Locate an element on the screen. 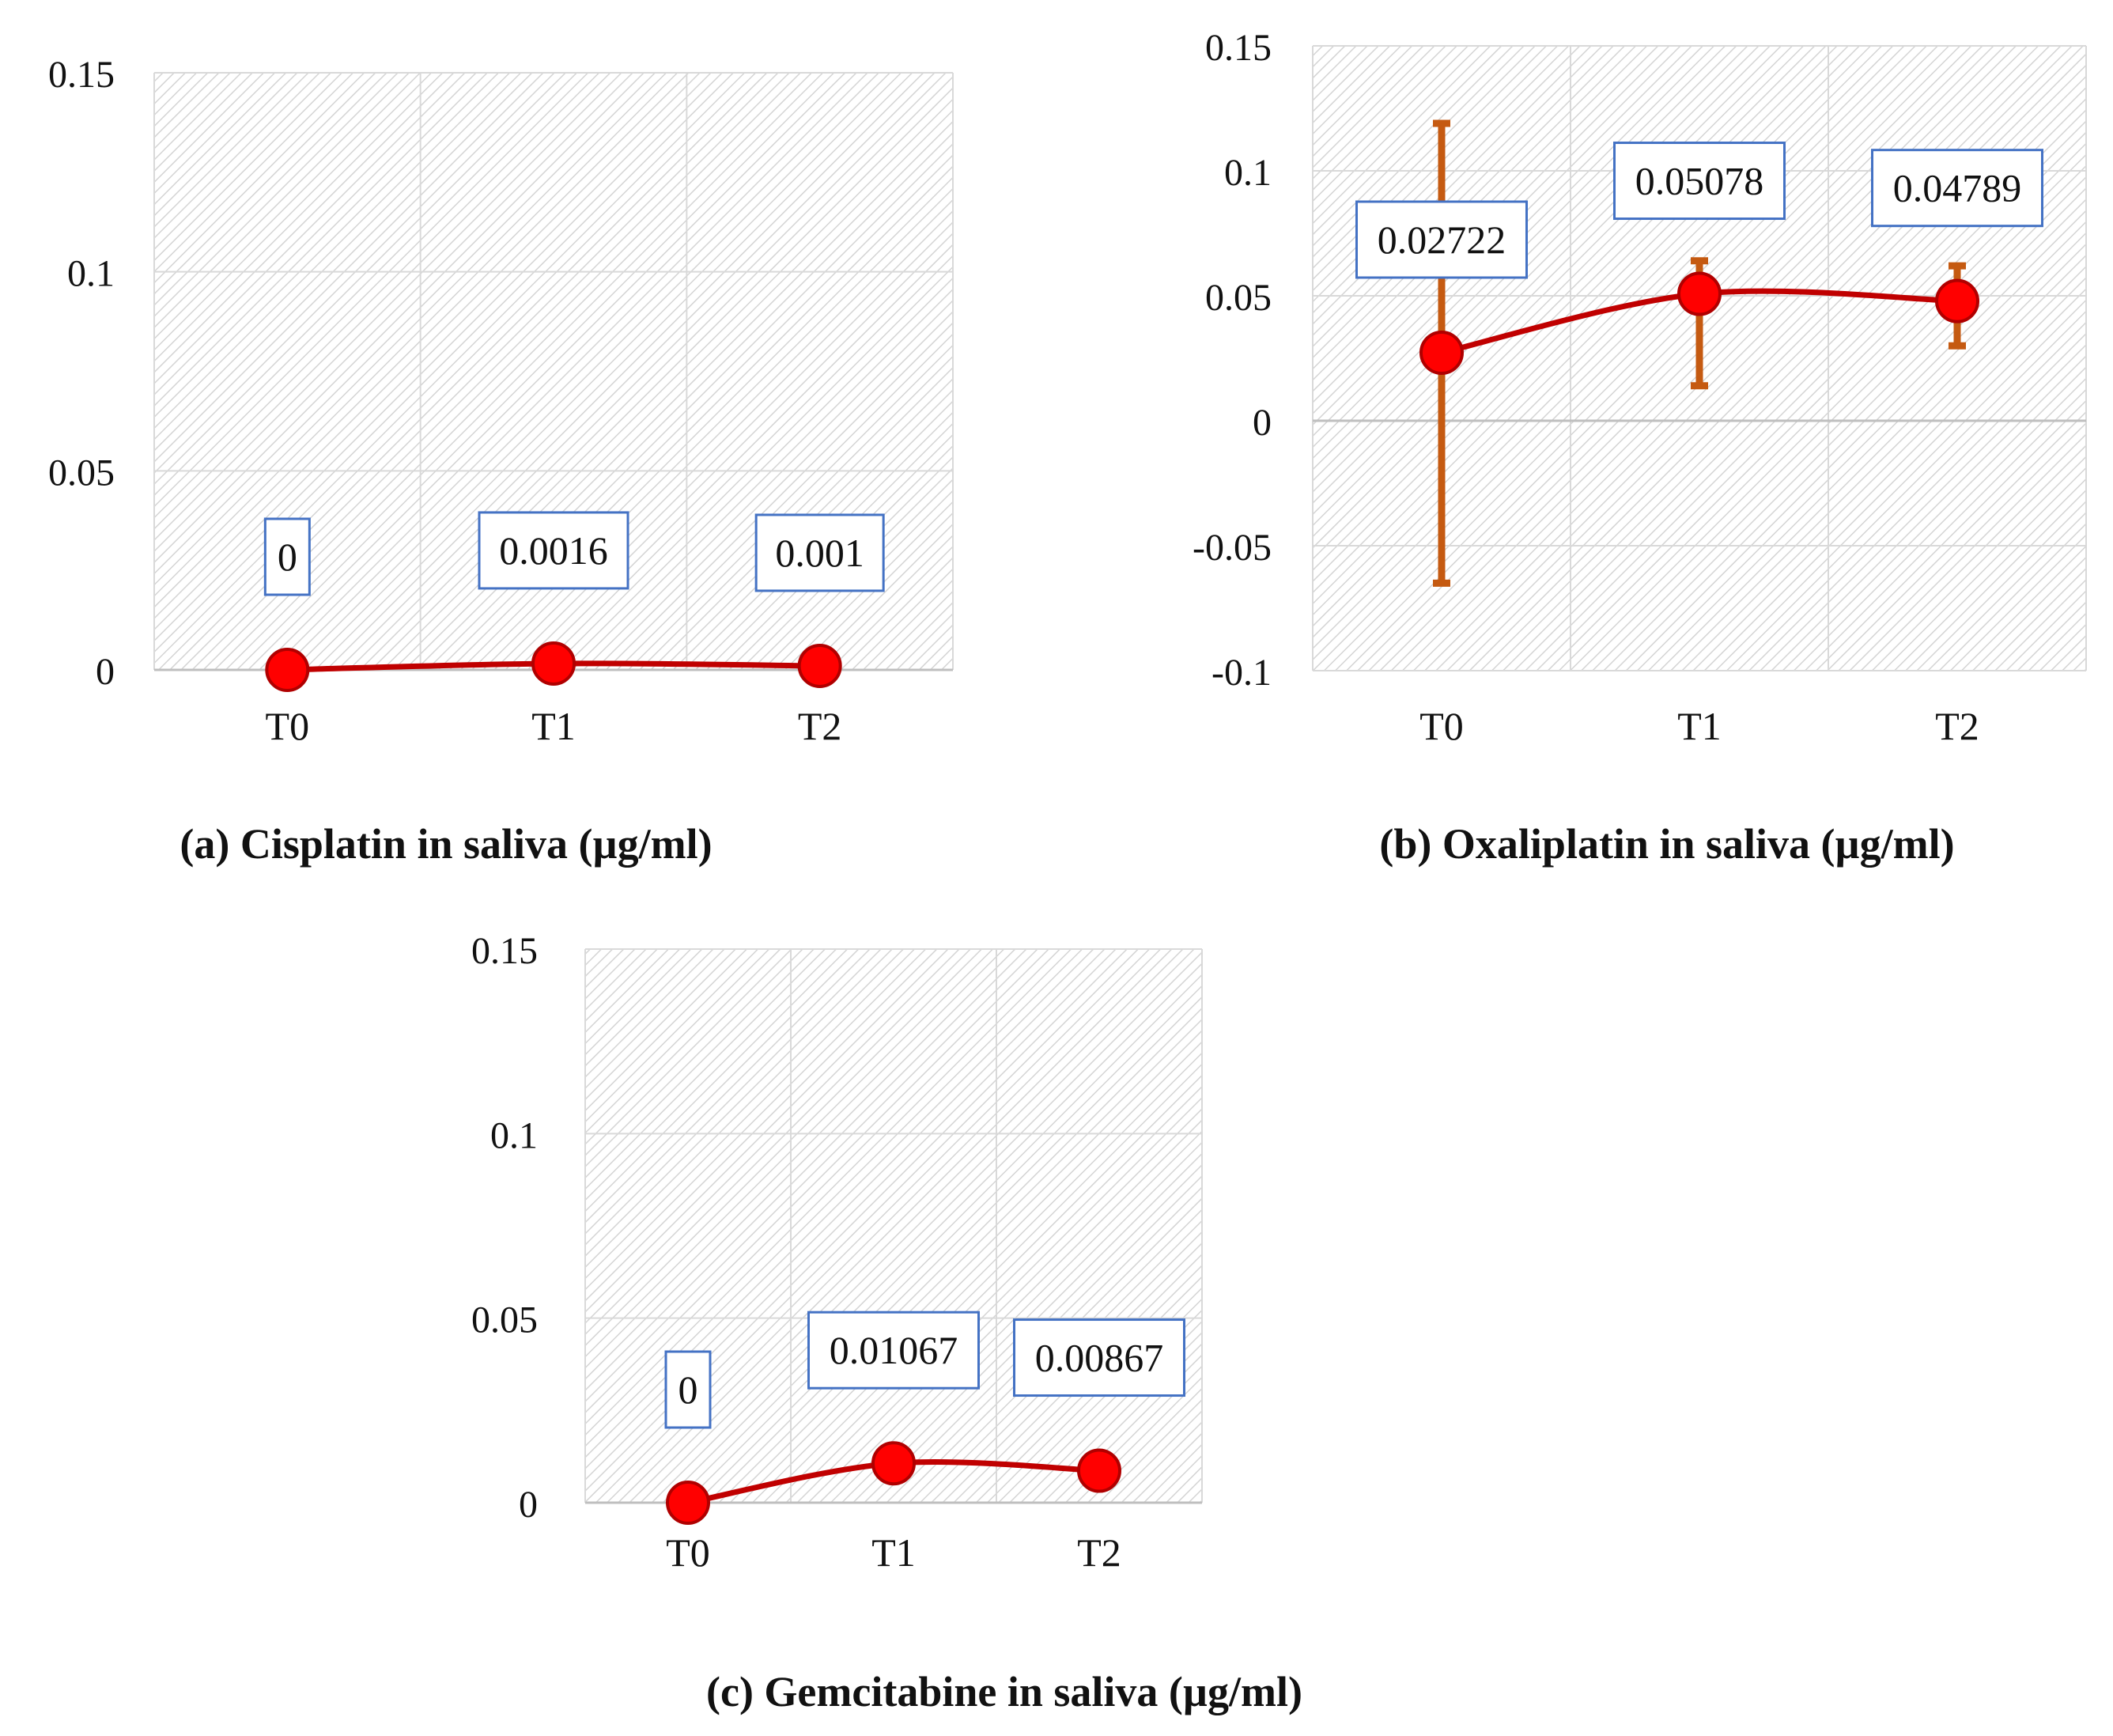 This screenshot has height=1736, width=2113. data-label: 0.04789 is located at coordinates (1958, 188).